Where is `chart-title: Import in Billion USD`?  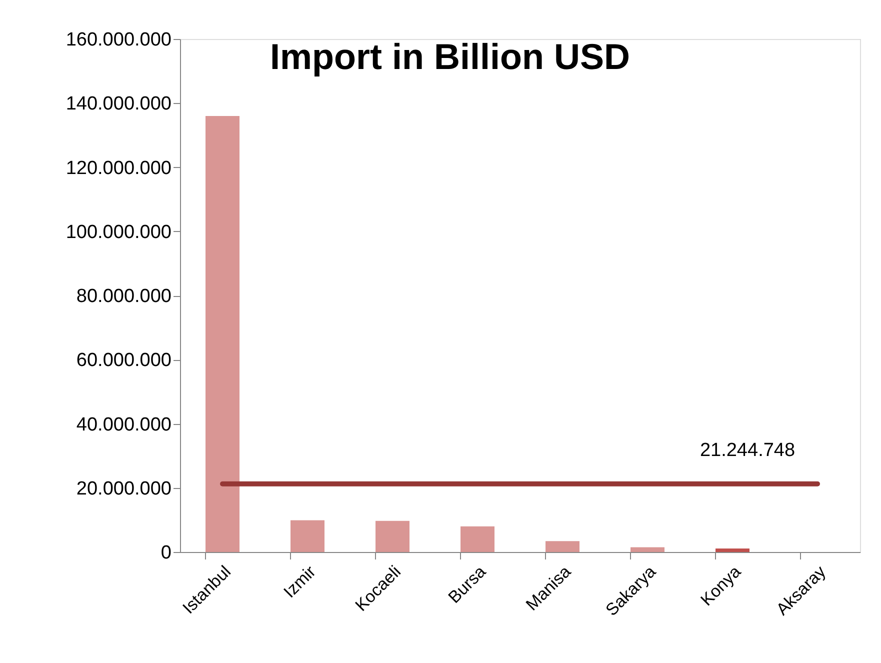 chart-title: Import in Billion USD is located at coordinates (450, 56).